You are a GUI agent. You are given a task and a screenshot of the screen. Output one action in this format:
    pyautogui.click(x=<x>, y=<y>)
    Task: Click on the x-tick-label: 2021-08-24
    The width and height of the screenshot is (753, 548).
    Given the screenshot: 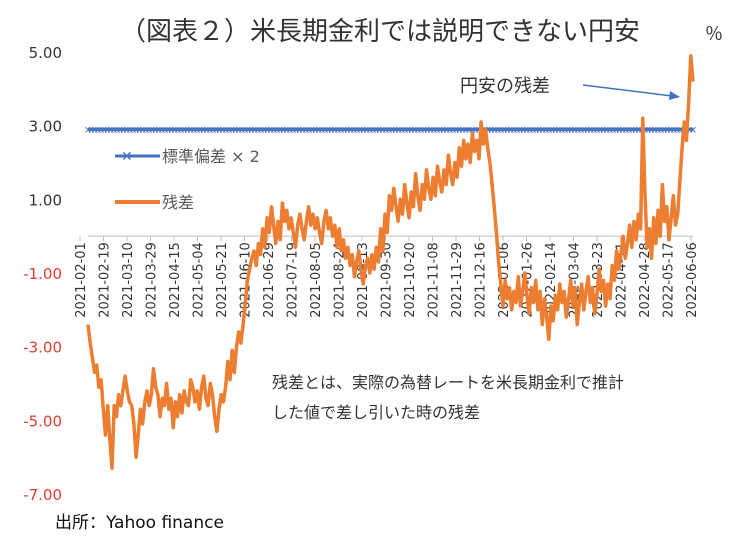 What is the action you would take?
    pyautogui.click(x=340, y=280)
    